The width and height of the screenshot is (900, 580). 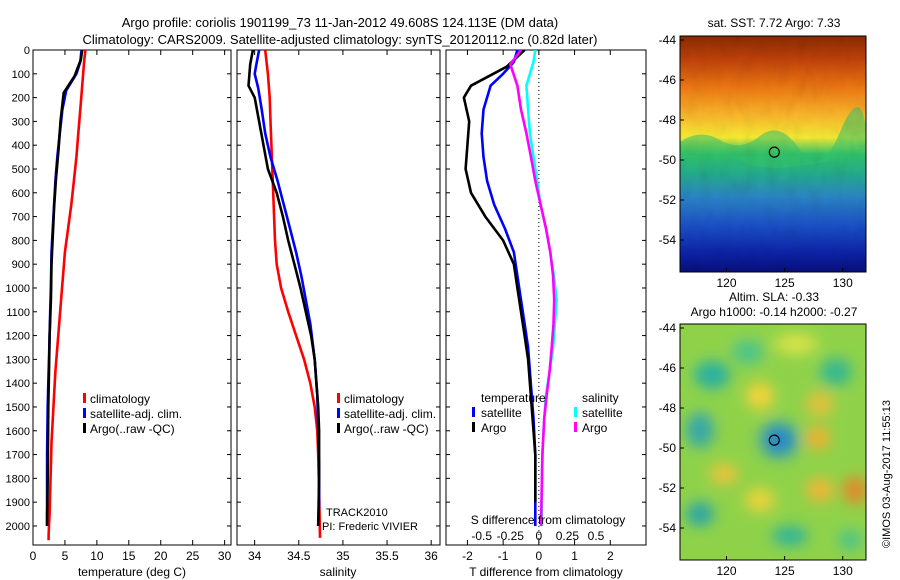 I want to click on temperature-xlabel: temperature (deg C), so click(x=132, y=572).